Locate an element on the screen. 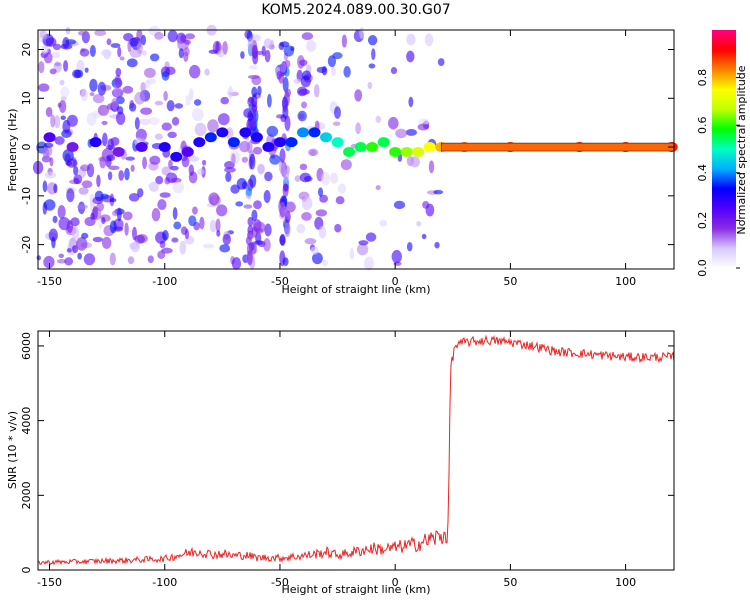 This screenshot has width=750, height=600. snr-x-tick-label: 100 is located at coordinates (625, 582).